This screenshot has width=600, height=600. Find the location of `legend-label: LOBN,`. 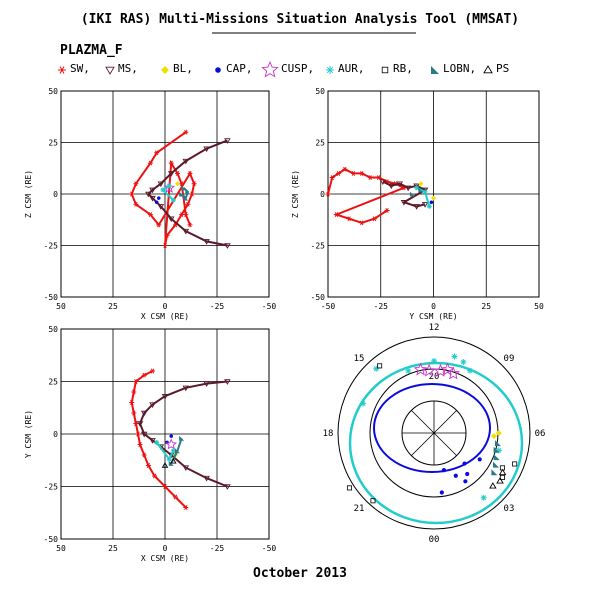

legend-label: LOBN, is located at coordinates (459, 68).